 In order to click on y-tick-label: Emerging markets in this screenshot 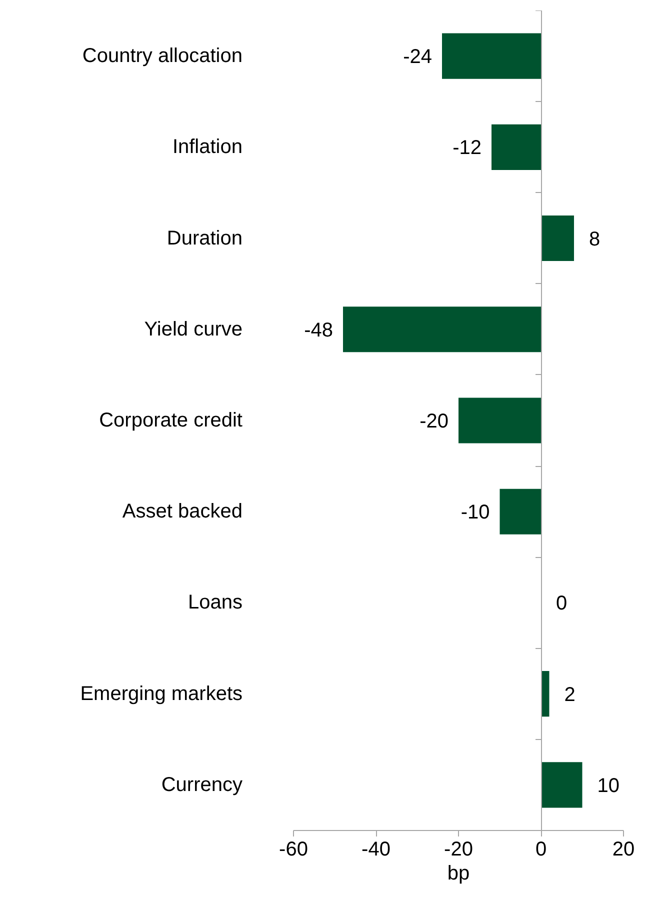, I will do `click(161, 693)`.